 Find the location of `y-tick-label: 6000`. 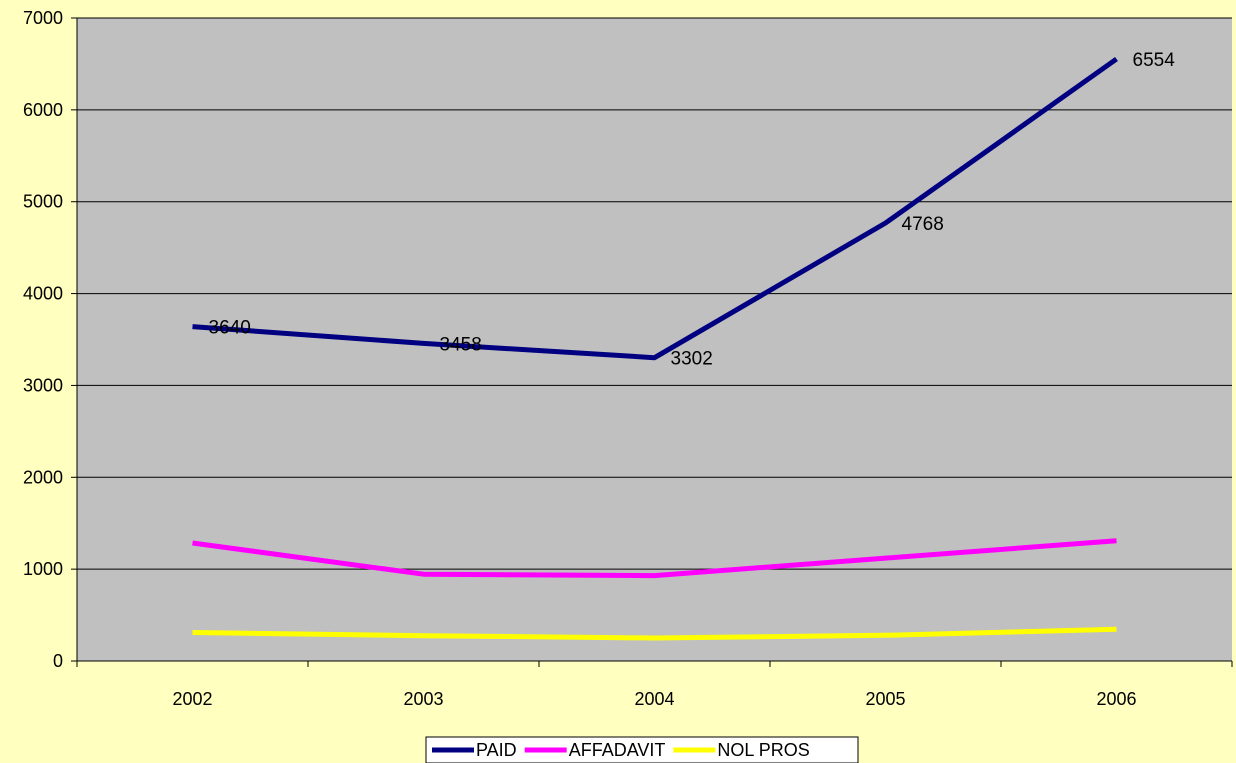

y-tick-label: 6000 is located at coordinates (43, 110).